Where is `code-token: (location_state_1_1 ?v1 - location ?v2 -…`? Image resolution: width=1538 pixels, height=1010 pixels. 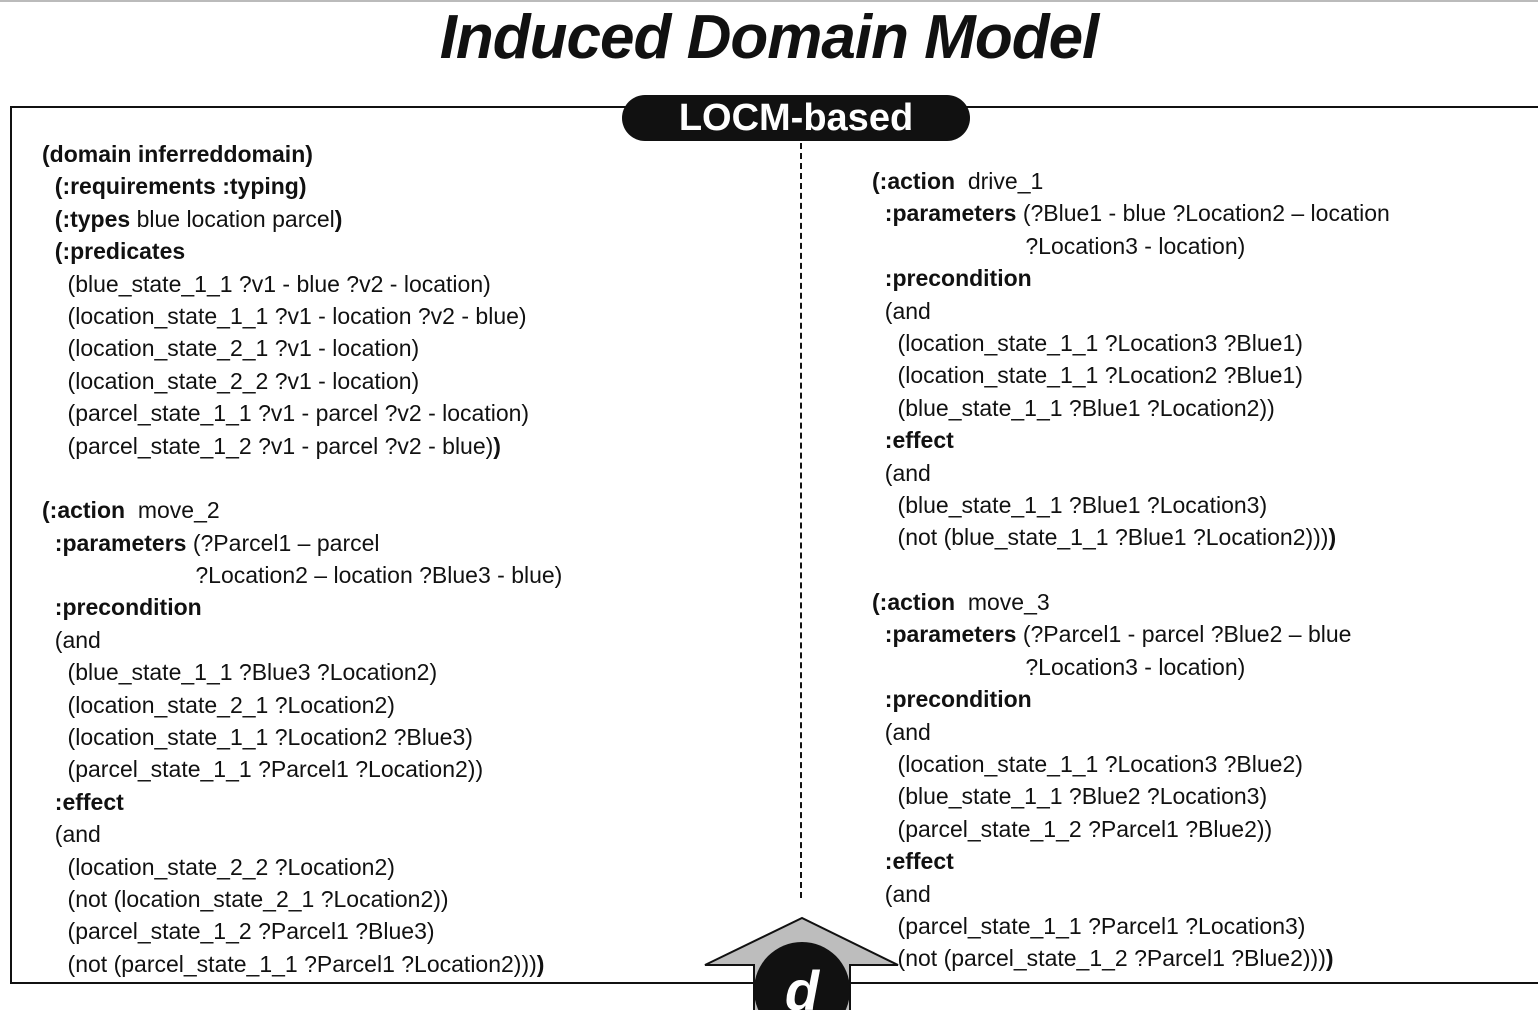
code-token: (location_state_1_1 ?v1 - location ?v2 -… is located at coordinates (284, 315).